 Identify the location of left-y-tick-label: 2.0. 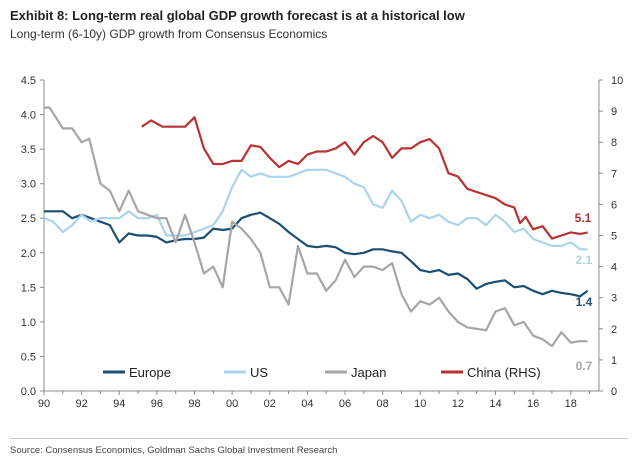
(28, 254).